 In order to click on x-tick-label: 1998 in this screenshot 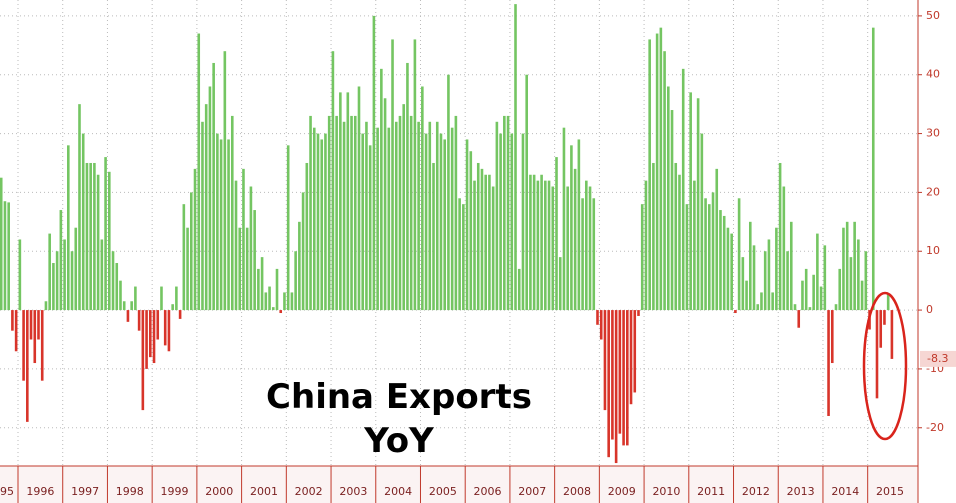, I will do `click(130, 491)`.